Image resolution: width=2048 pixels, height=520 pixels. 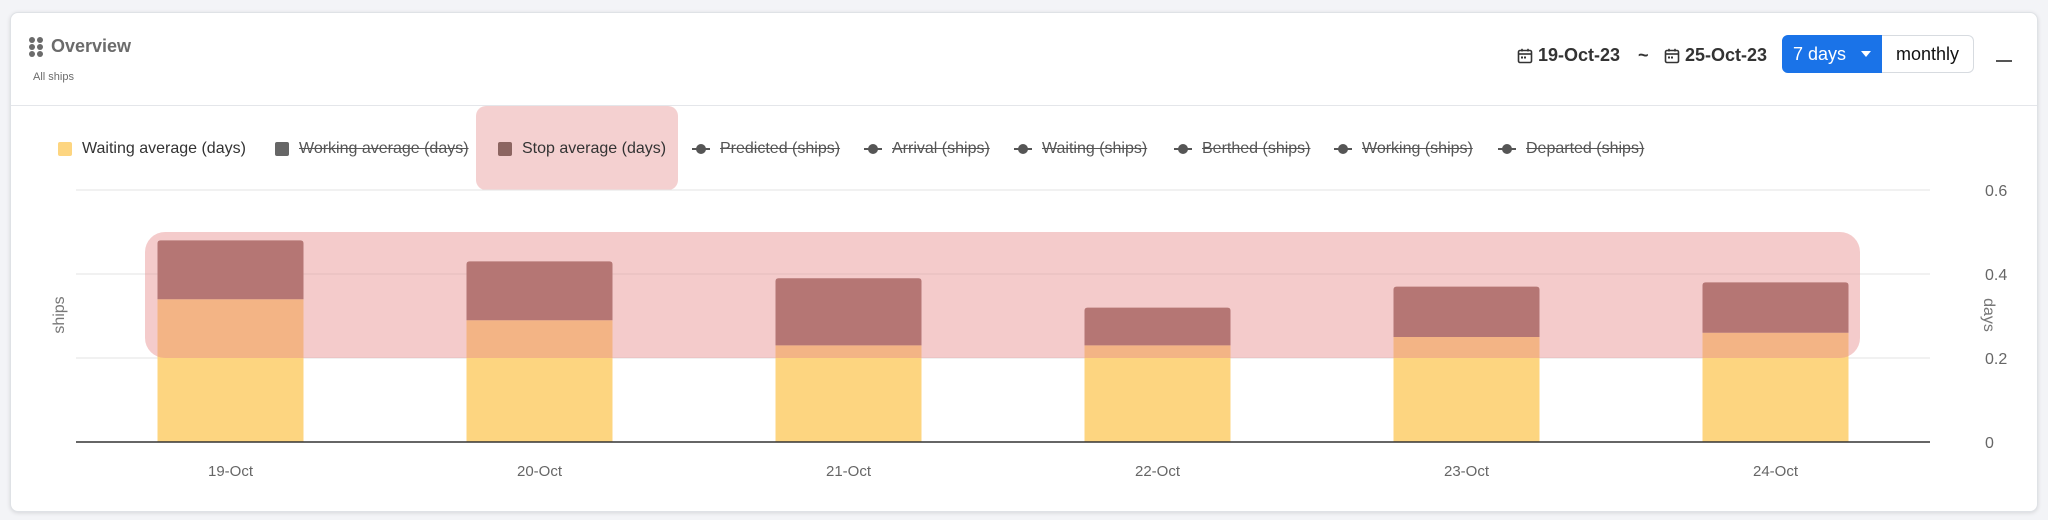 I want to click on y-tick-label: 0, so click(x=1989, y=443).